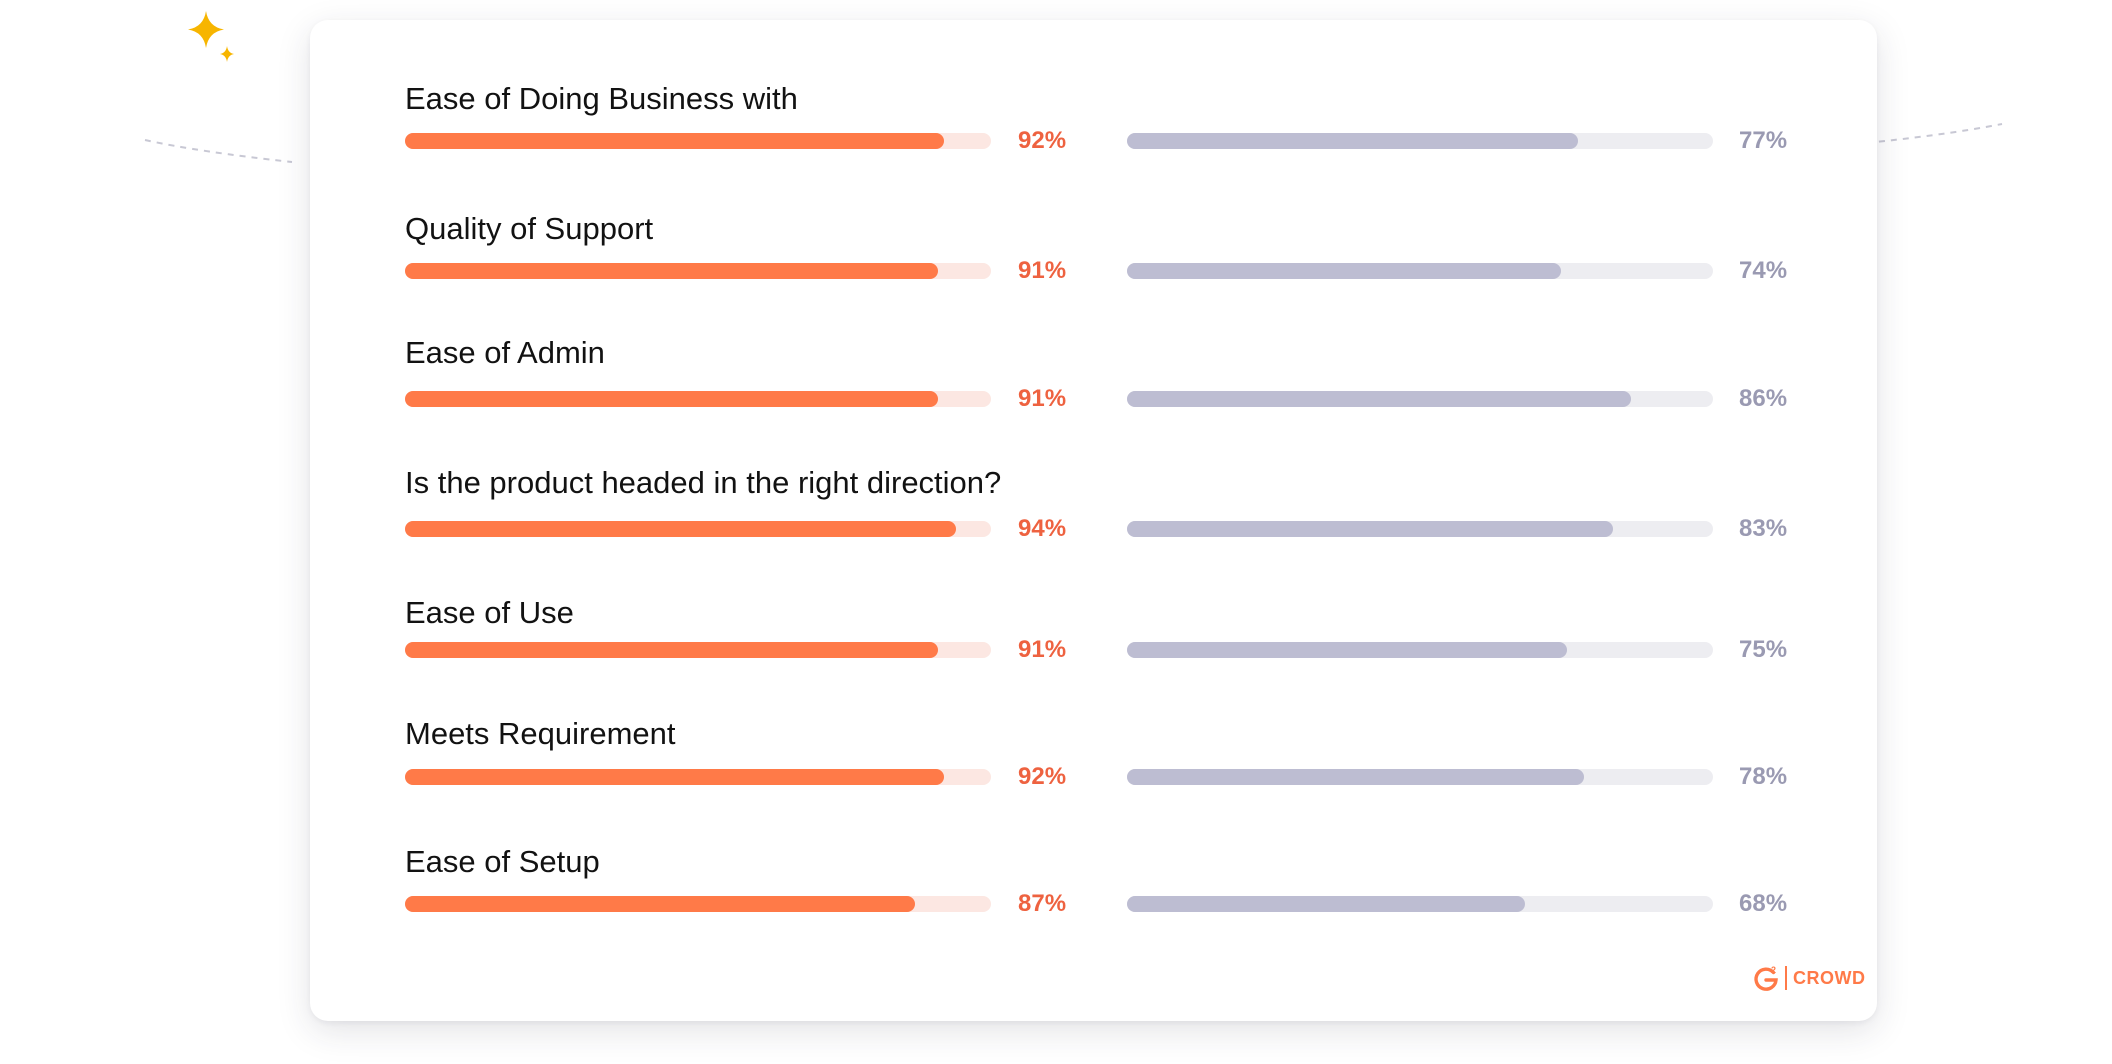  Describe the element at coordinates (529, 228) in the screenshot. I see `category-label: Quality of Support` at that location.